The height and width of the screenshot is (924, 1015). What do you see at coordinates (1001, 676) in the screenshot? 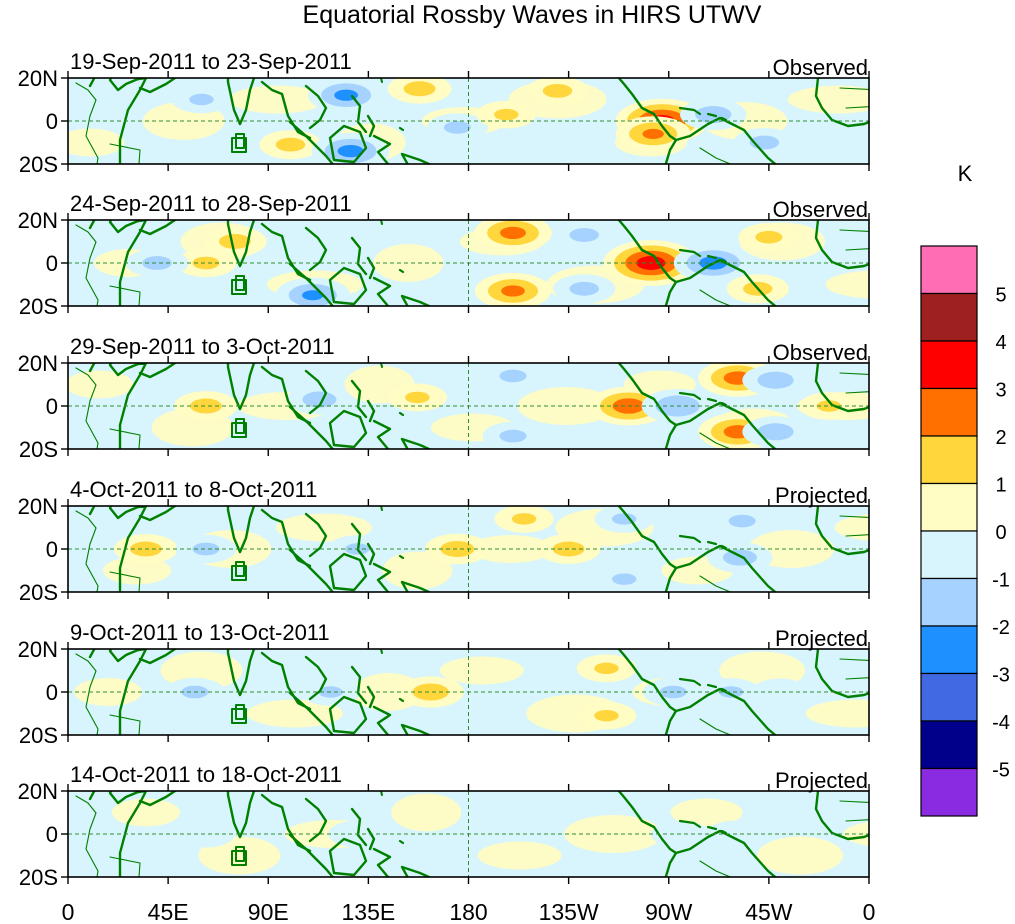
I see `colorbar-level-label: -3` at bounding box center [1001, 676].